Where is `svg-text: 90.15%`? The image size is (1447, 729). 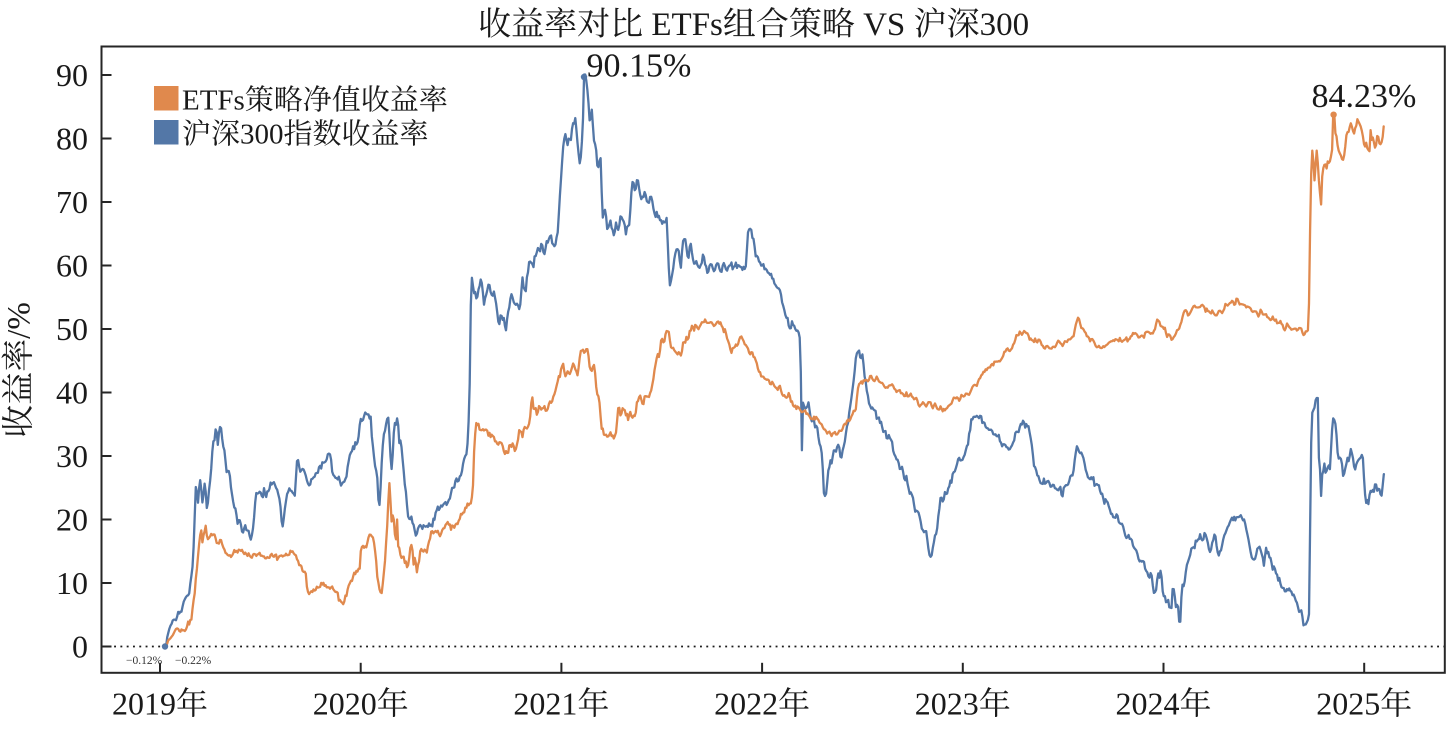
svg-text: 90.15% is located at coordinates (639, 66).